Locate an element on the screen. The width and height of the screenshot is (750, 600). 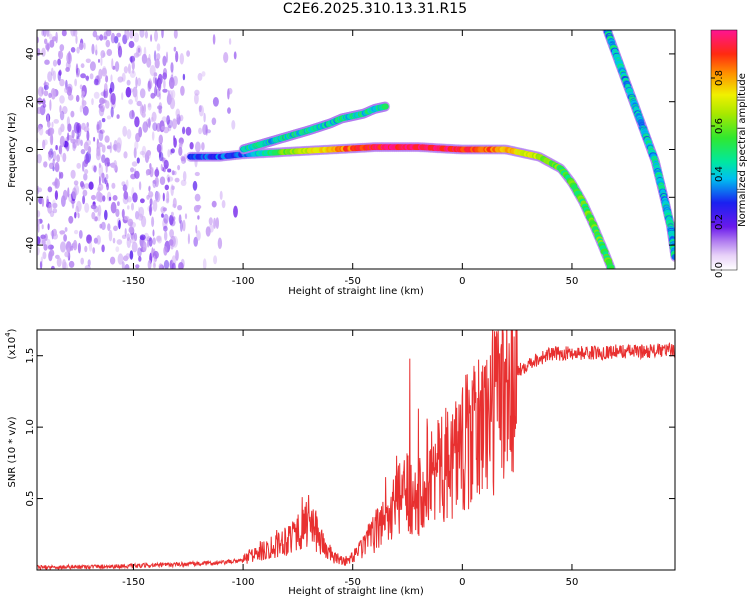
snr-scale-label: (x104) is located at coordinates (11, 343).